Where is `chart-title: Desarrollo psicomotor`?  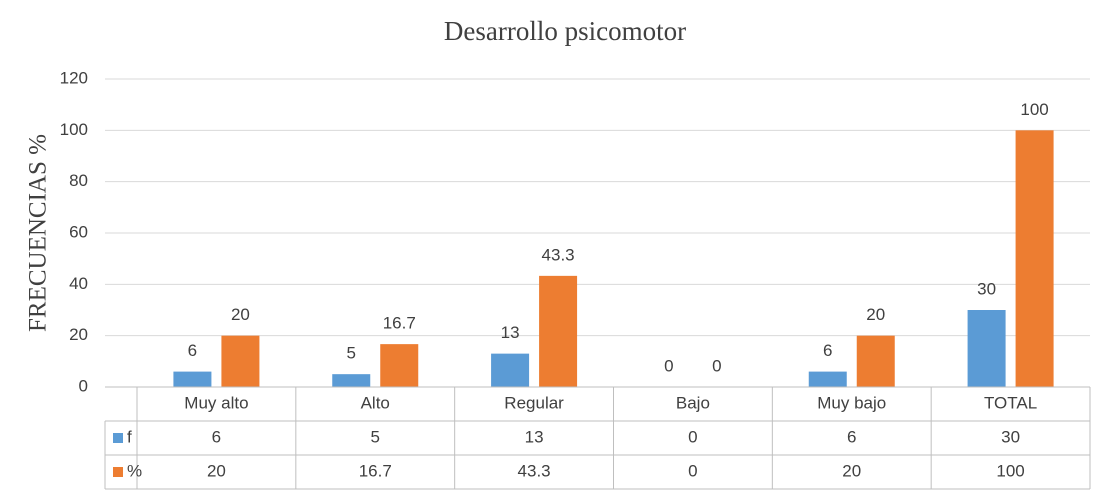 chart-title: Desarrollo psicomotor is located at coordinates (565, 31).